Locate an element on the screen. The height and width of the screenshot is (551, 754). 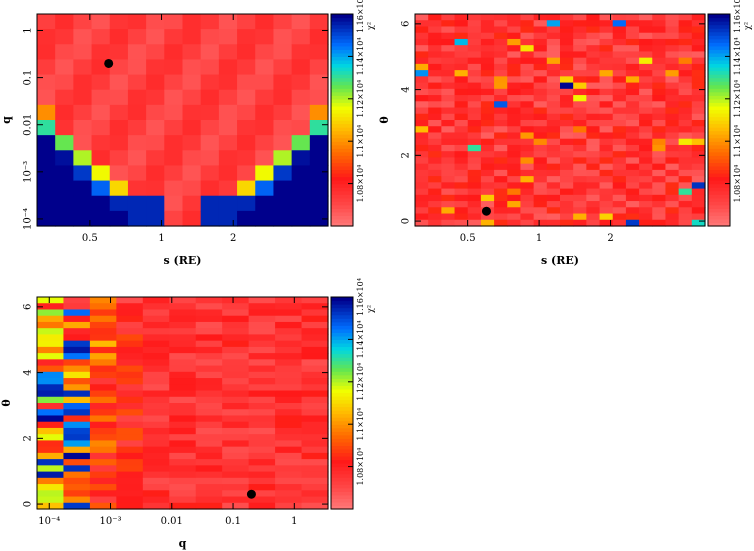
x-tick-label: 0.01 is located at coordinates (172, 521).